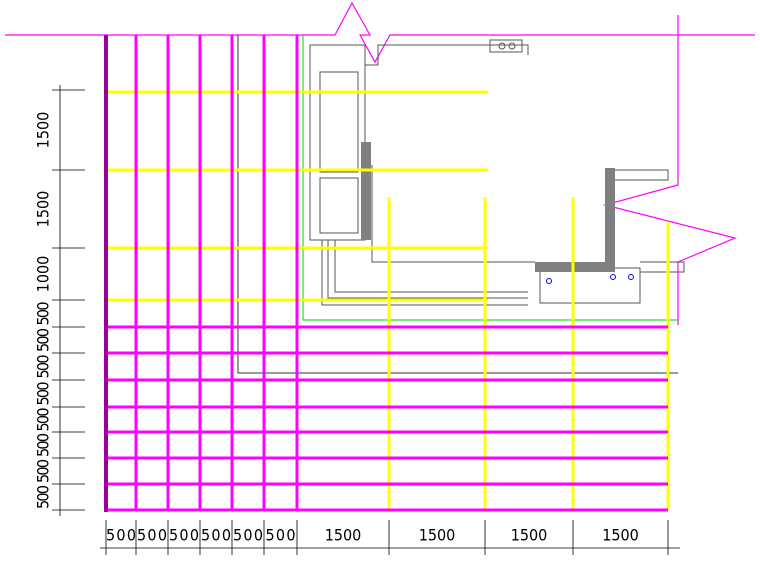 This screenshot has width=760, height=570. Describe the element at coordinates (43, 274) in the screenshot. I see `dim-label: 1000` at that location.